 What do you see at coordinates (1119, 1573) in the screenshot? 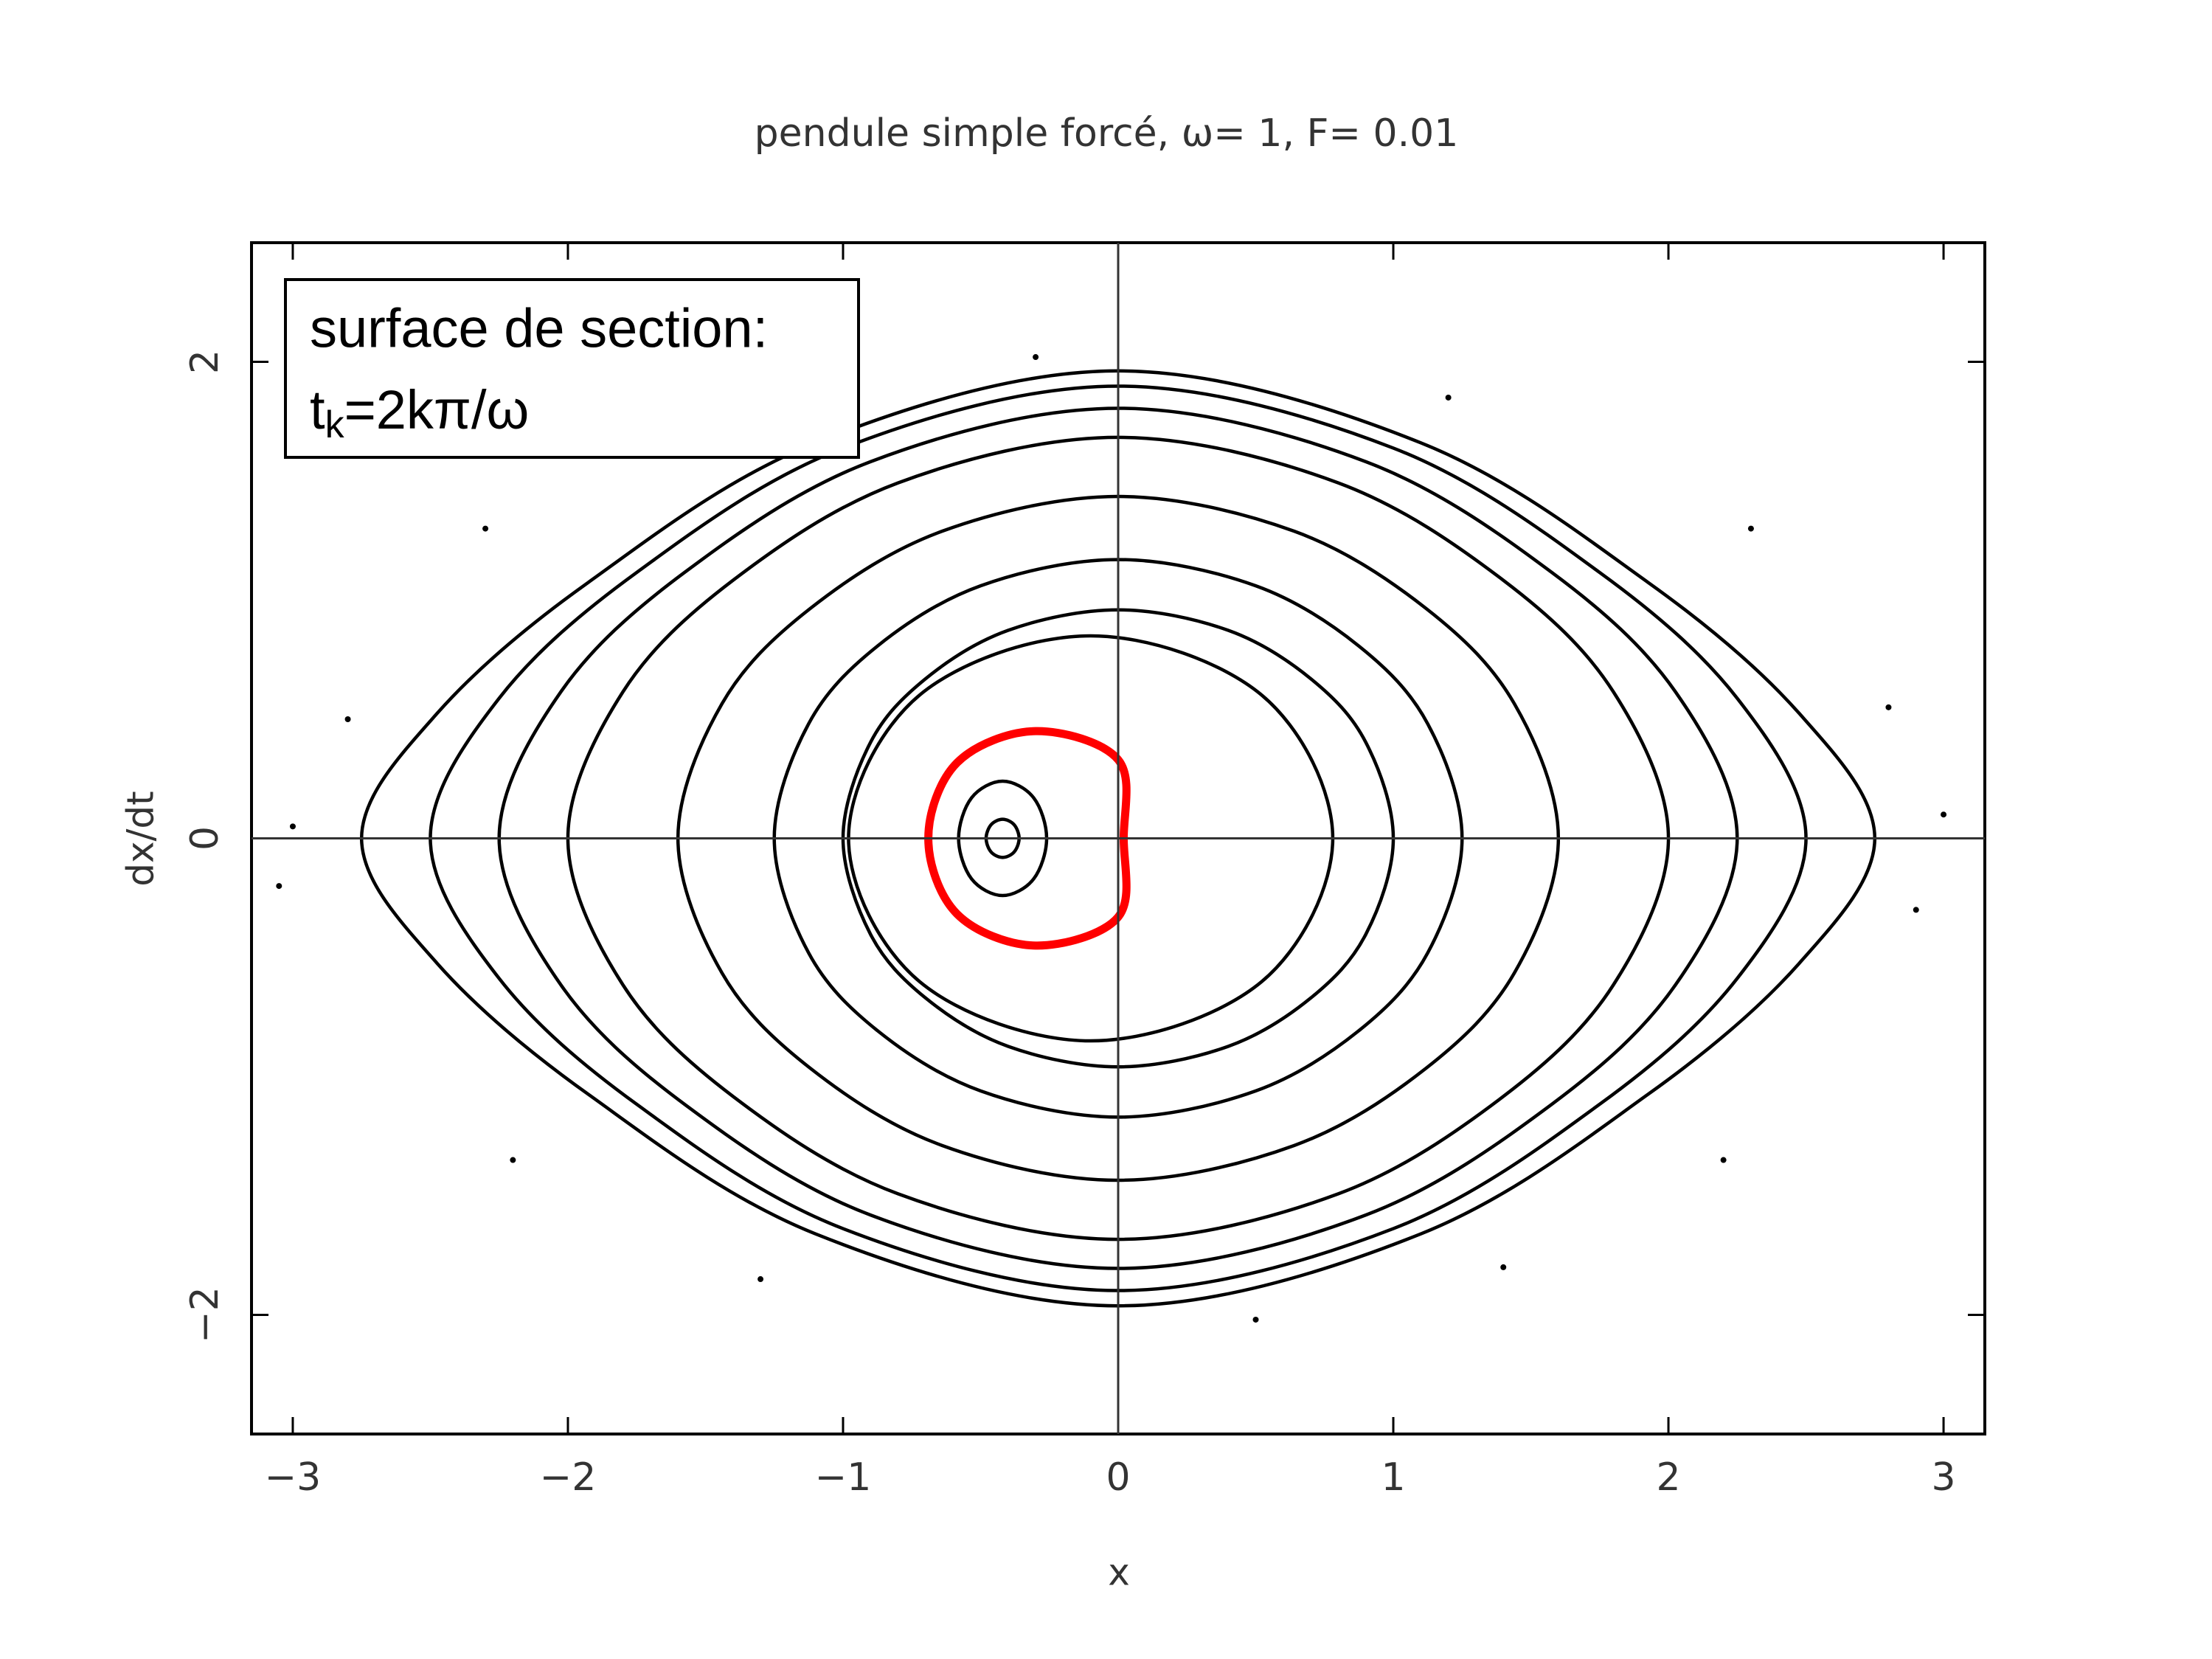
I see `x-axis-label: x` at bounding box center [1119, 1573].